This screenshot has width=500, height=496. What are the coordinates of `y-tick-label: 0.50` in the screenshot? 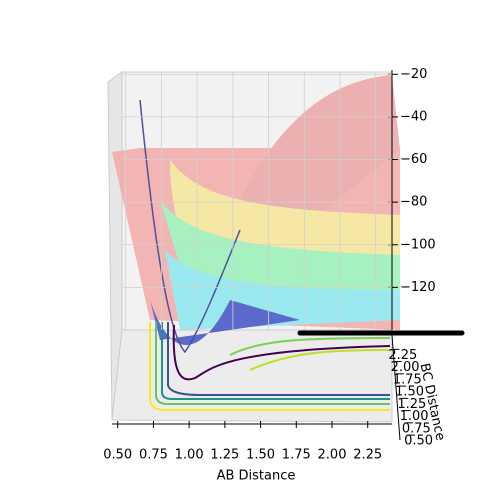 It's located at (418, 441).